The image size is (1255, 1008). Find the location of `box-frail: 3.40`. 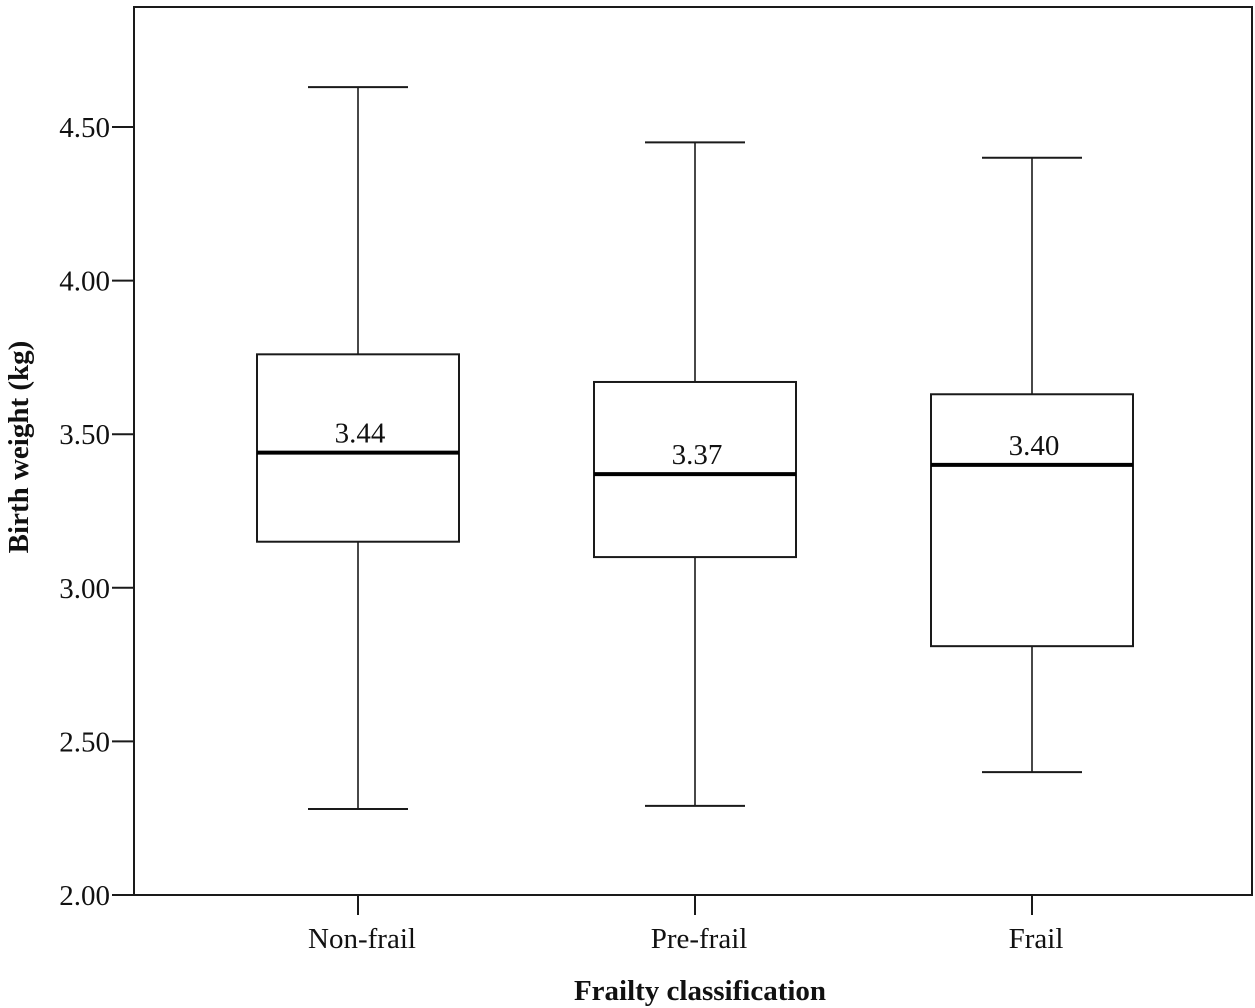

box-frail: 3.40 is located at coordinates (1032, 465).